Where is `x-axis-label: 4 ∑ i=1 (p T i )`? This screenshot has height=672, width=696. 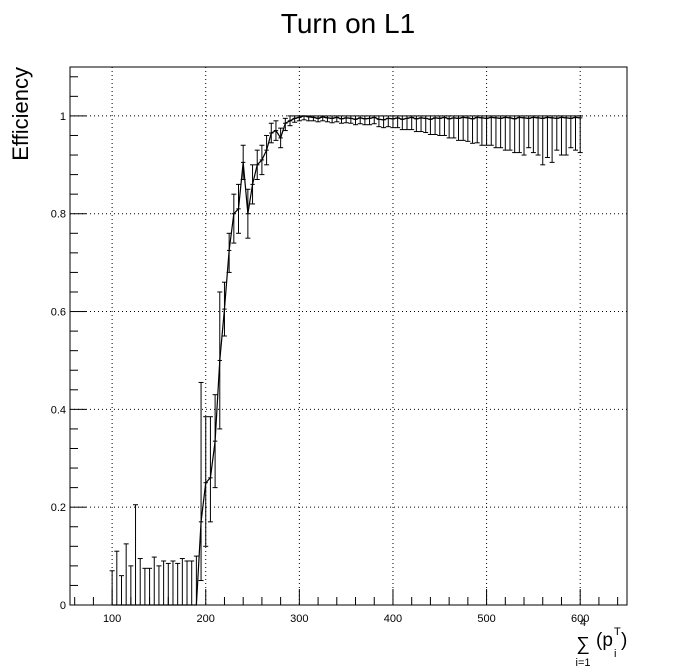
x-axis-label: 4 ∑ i=1 (p T i ) is located at coordinates (602, 643).